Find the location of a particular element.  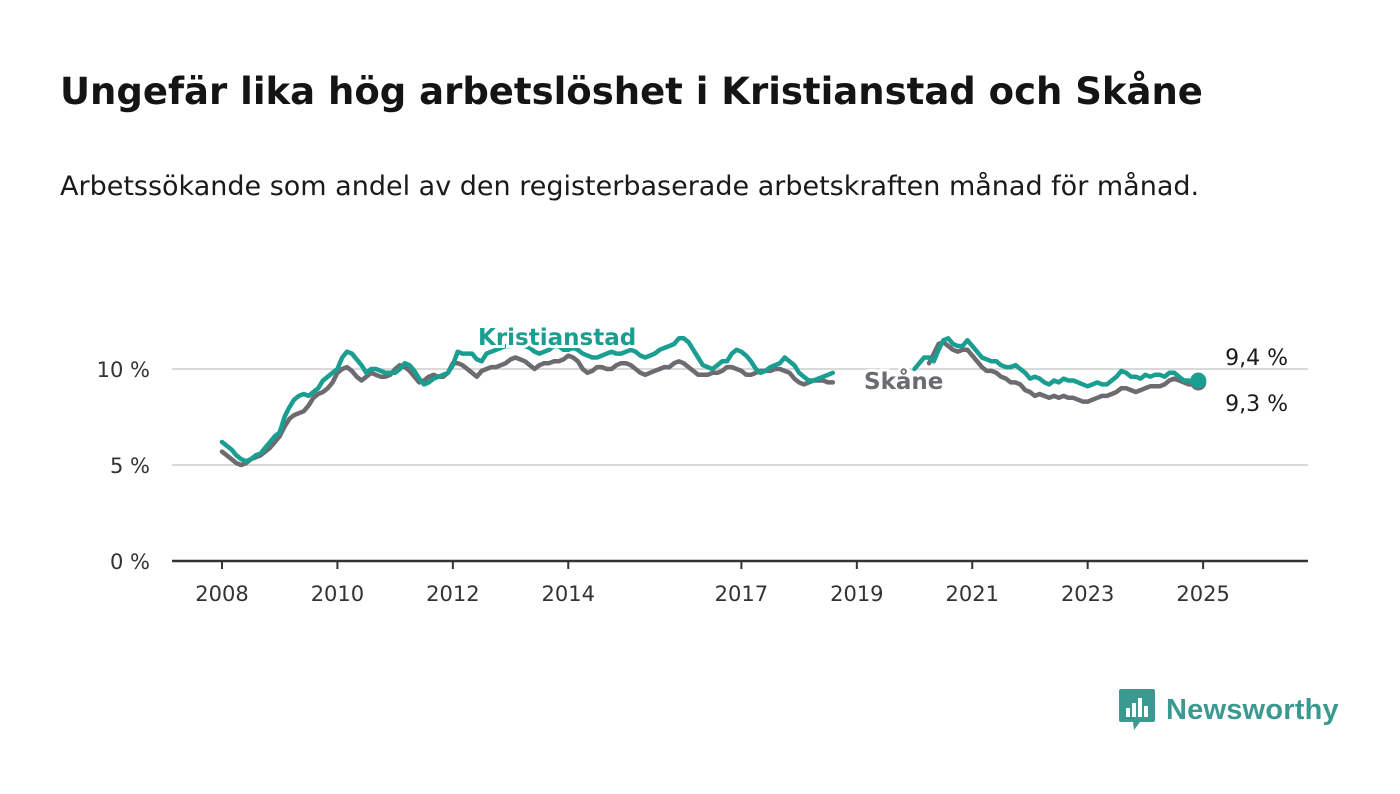

series-label-skane: Skåne is located at coordinates (903, 381).